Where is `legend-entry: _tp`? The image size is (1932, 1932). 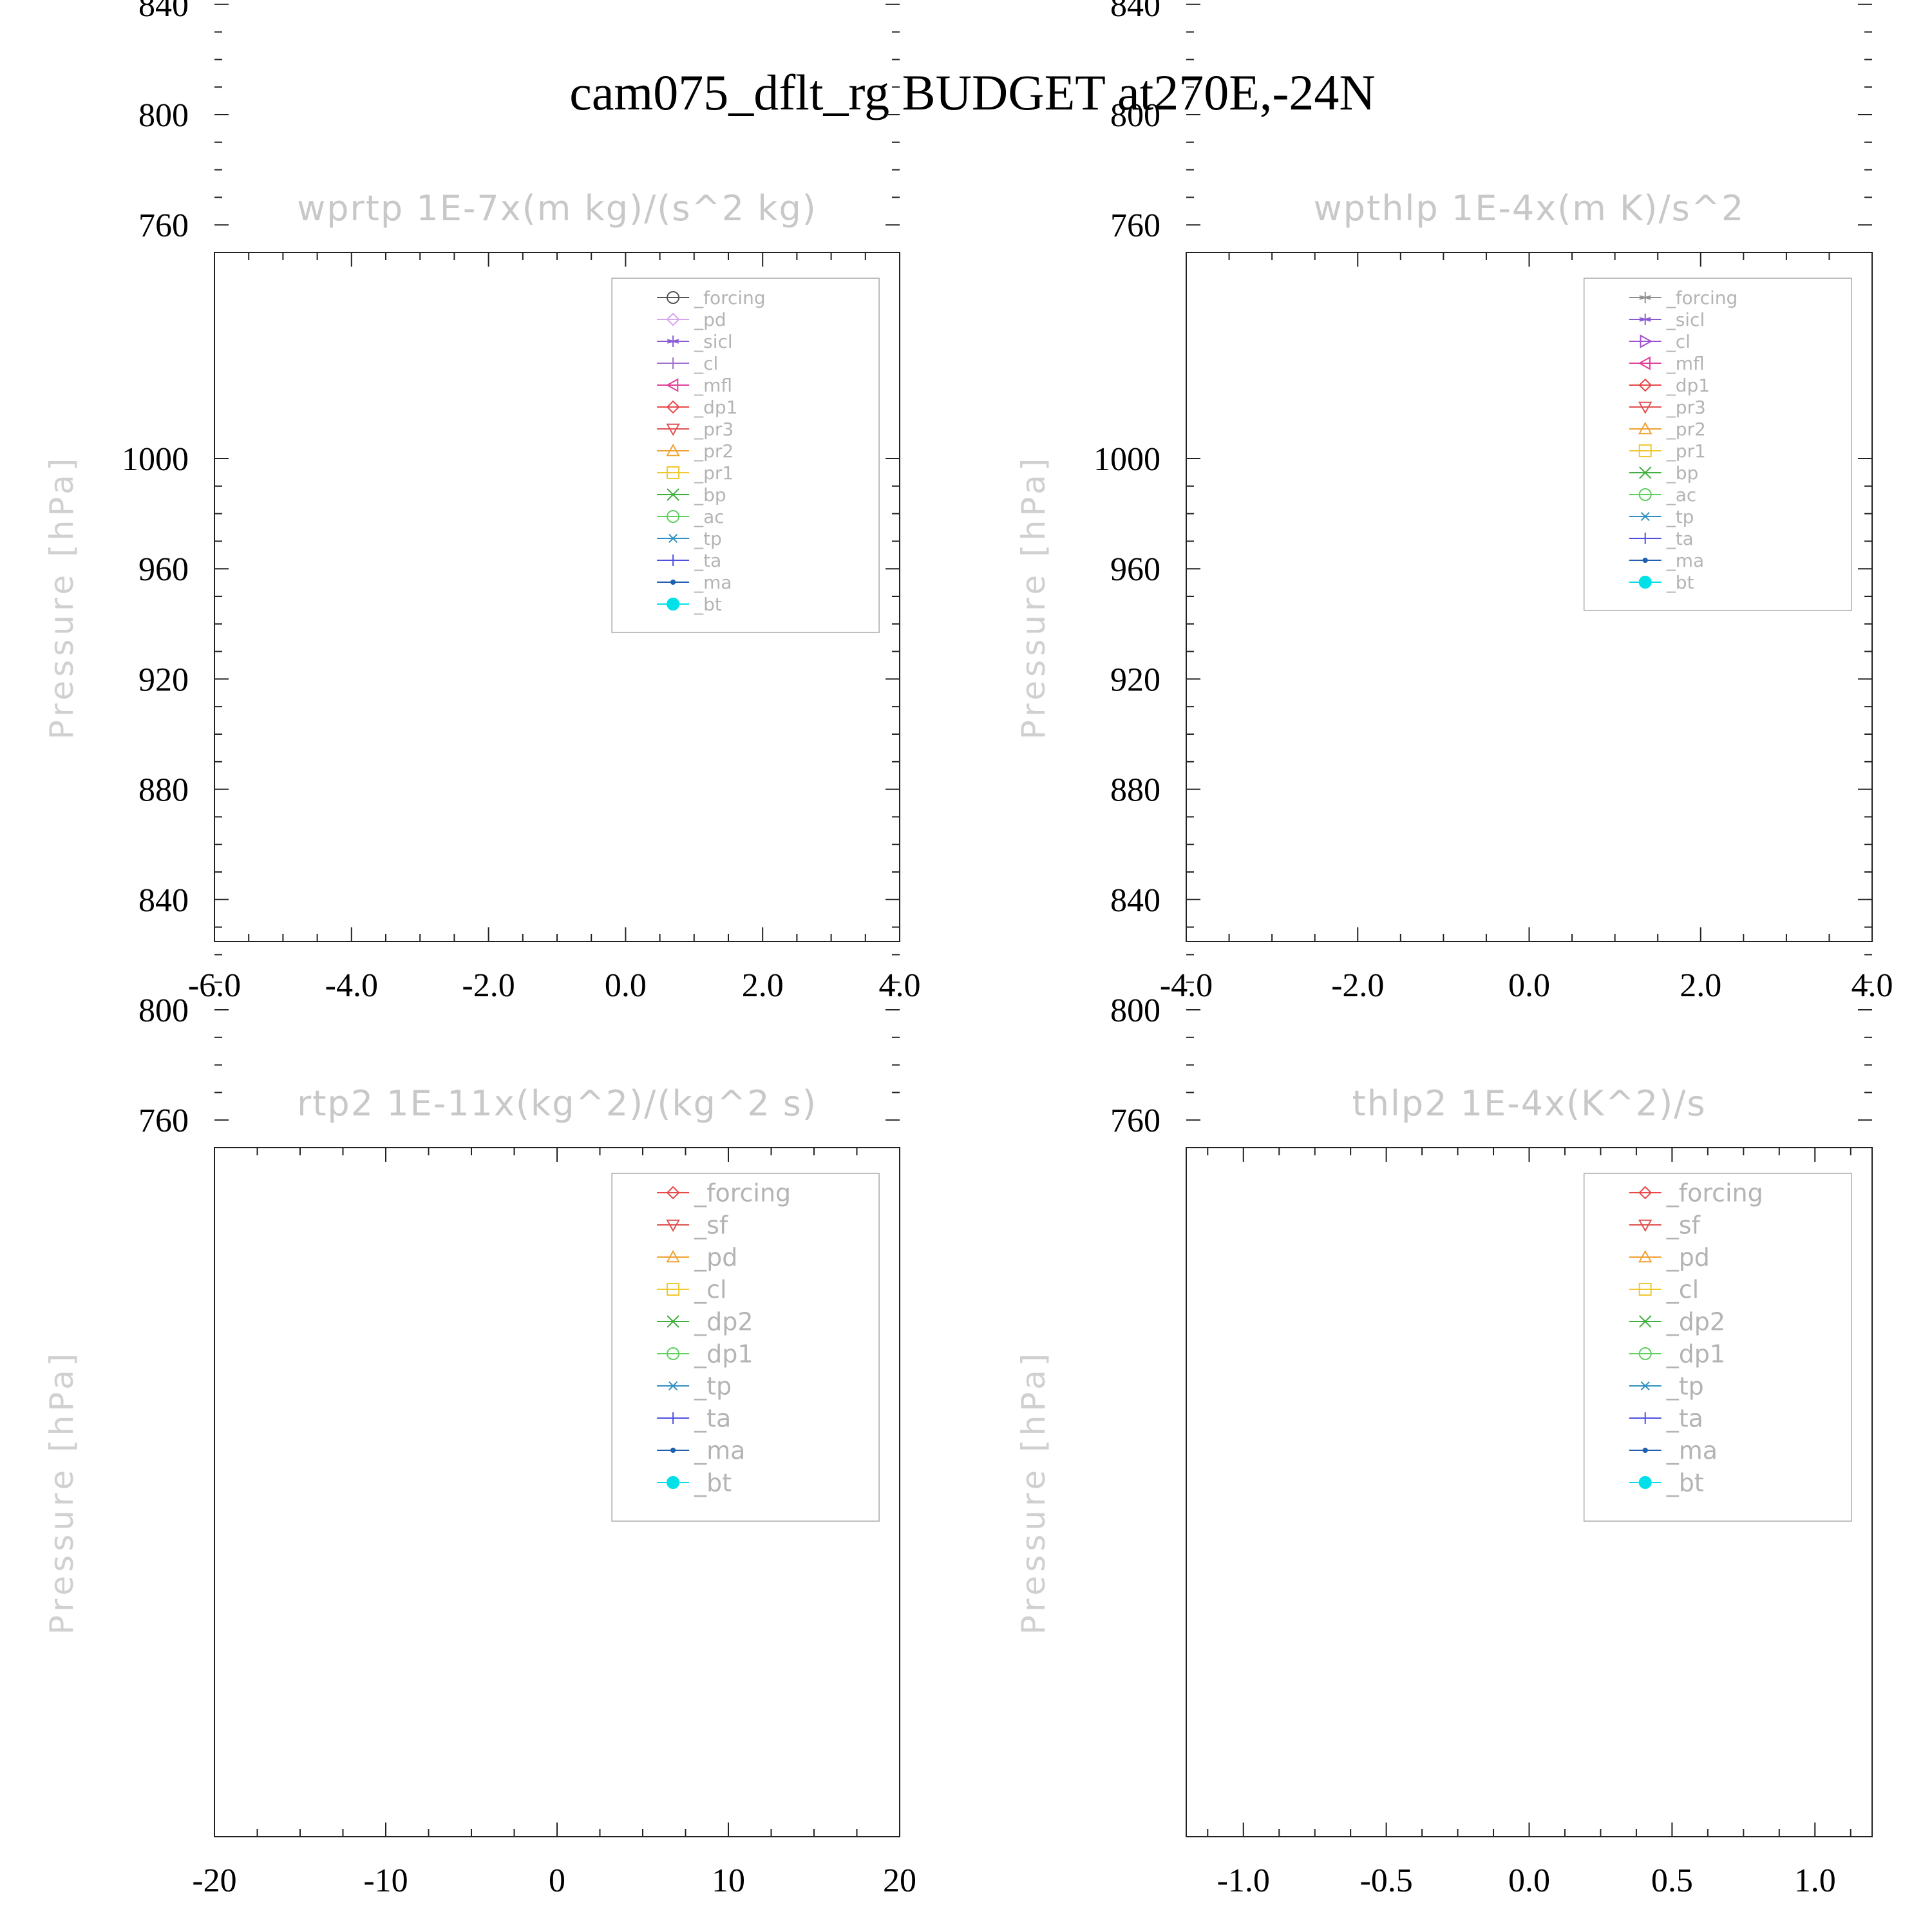 legend-entry: _tp is located at coordinates (1680, 516).